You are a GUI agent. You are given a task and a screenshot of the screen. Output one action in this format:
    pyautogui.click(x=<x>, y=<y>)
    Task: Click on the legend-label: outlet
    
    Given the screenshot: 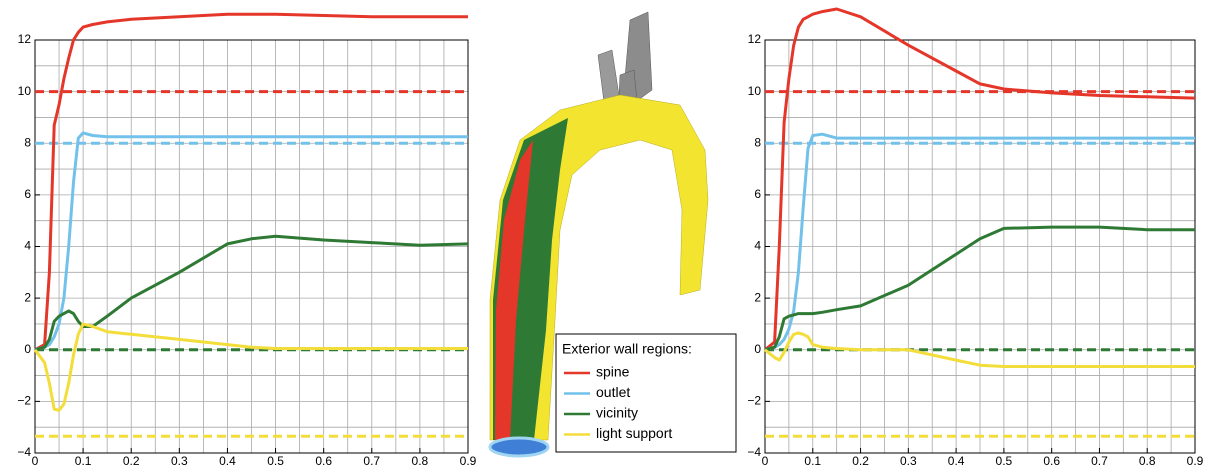 What is the action you would take?
    pyautogui.click(x=613, y=392)
    